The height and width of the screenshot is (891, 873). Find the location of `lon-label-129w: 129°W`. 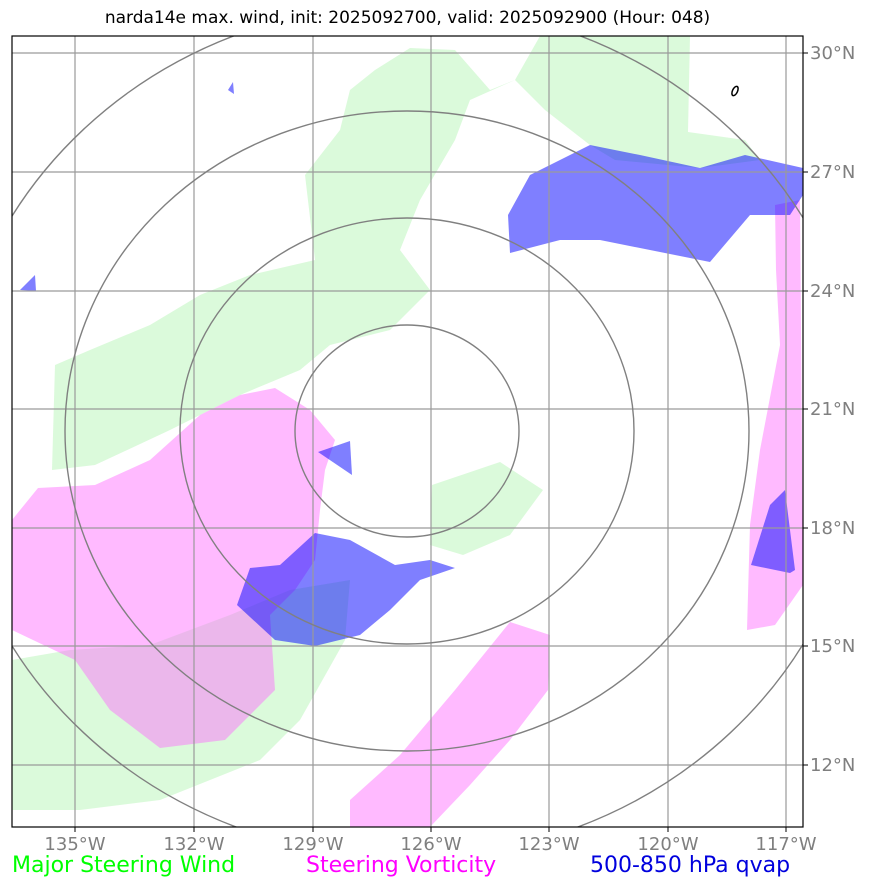

lon-label-129w: 129°W is located at coordinates (312, 844).